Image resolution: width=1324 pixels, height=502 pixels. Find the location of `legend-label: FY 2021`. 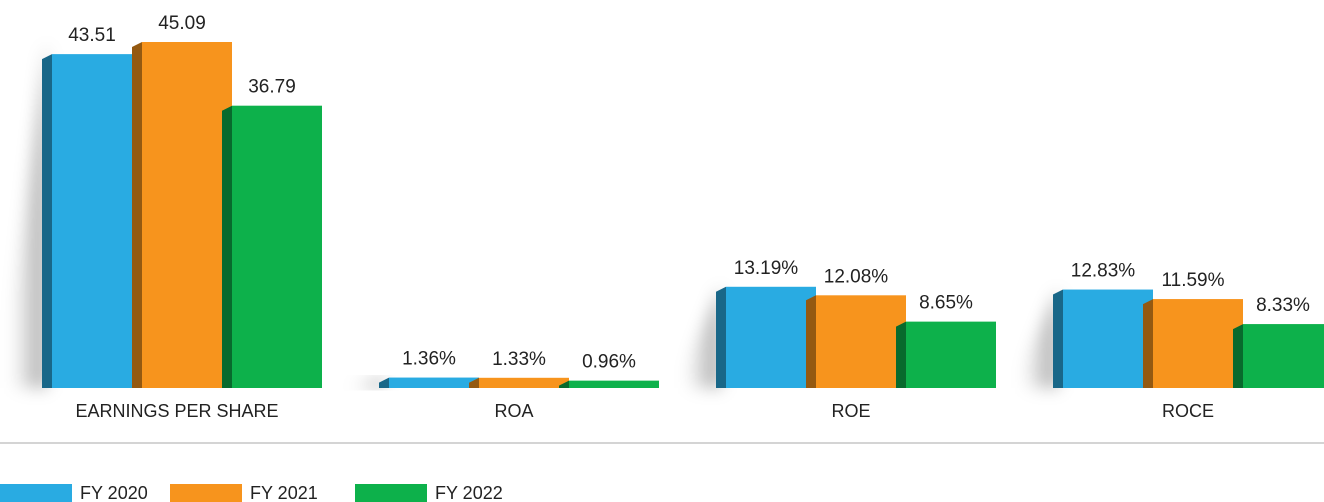

legend-label: FY 2021 is located at coordinates (284, 492).